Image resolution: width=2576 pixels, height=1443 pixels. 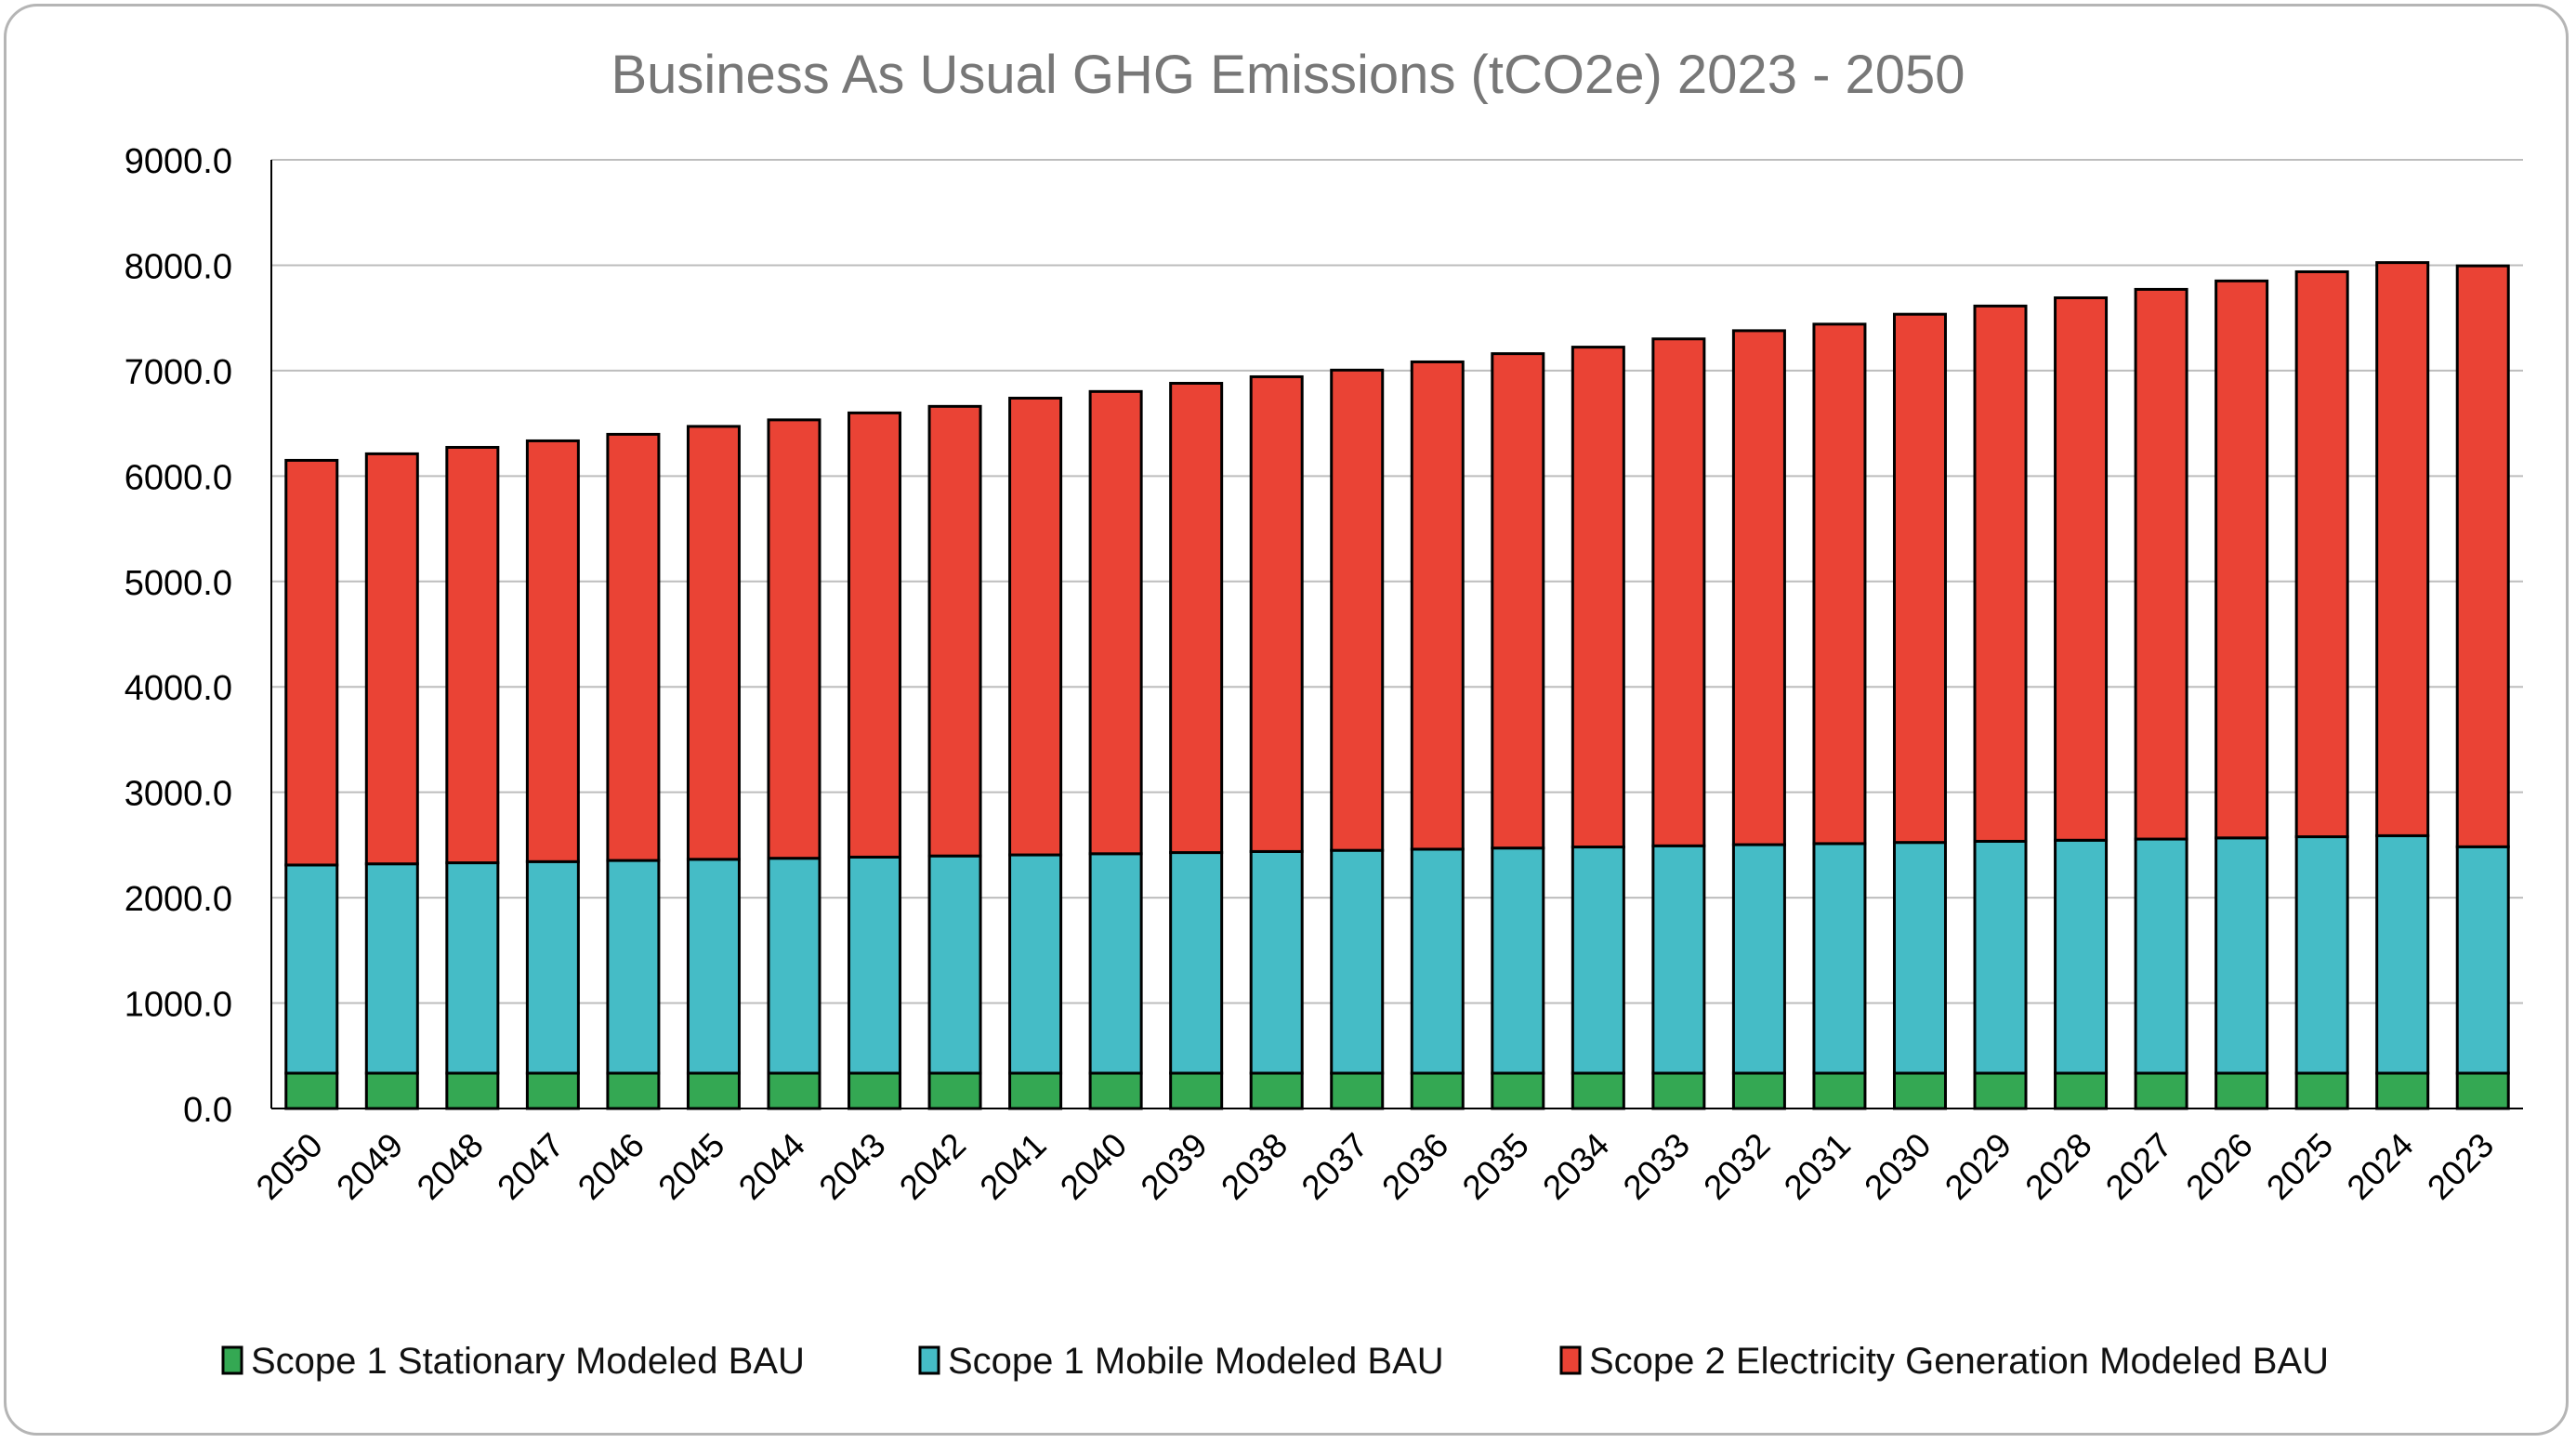 What do you see at coordinates (178, 162) in the screenshot?
I see `y-tick-label: 9000.0` at bounding box center [178, 162].